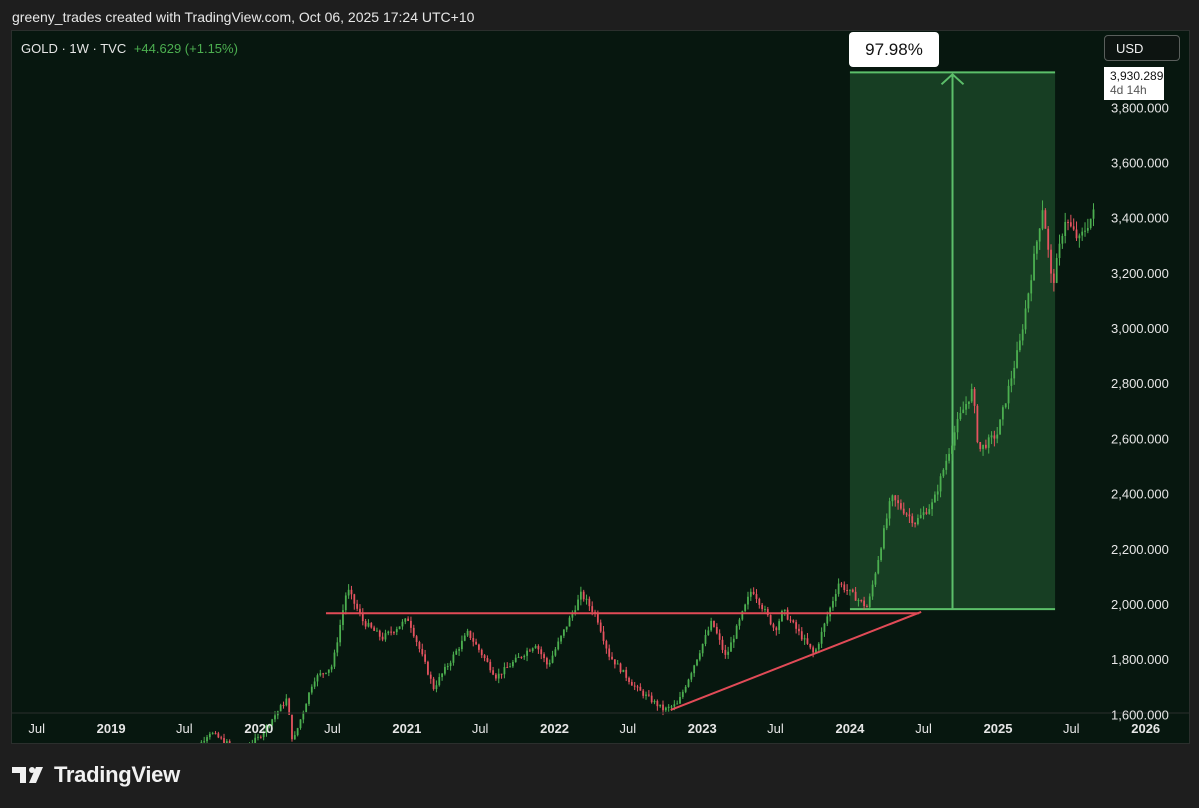 This screenshot has width=1199, height=808. What do you see at coordinates (129, 48) in the screenshot?
I see `symbol-legend: GOLD · 1W · TVC +44.629 (+1.15%)` at bounding box center [129, 48].